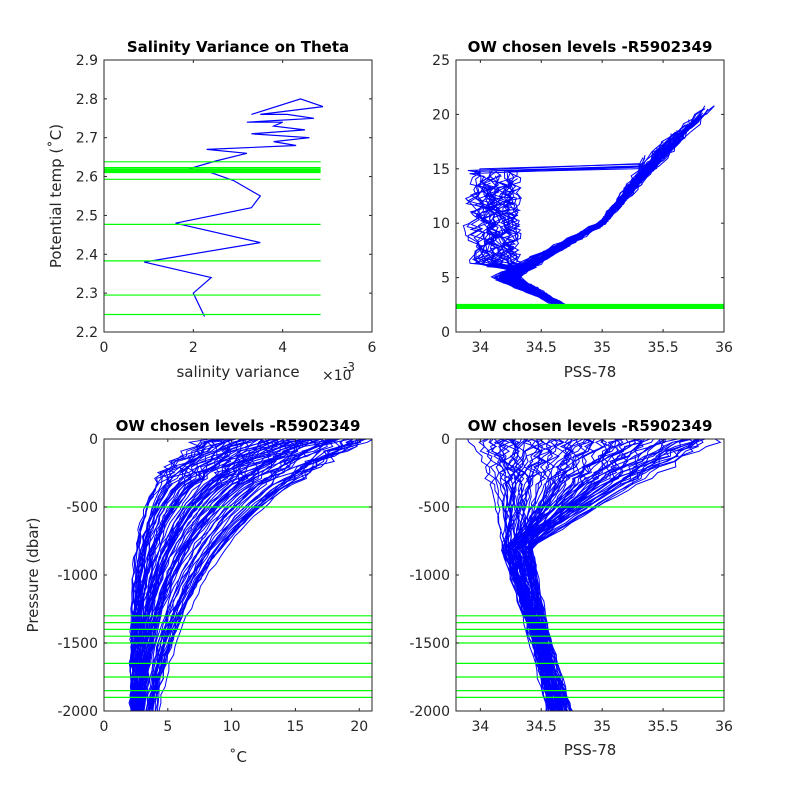 The height and width of the screenshot is (800, 800). I want to click on theta-salinity-title: OW chosen levels -R5902349, so click(590, 47).